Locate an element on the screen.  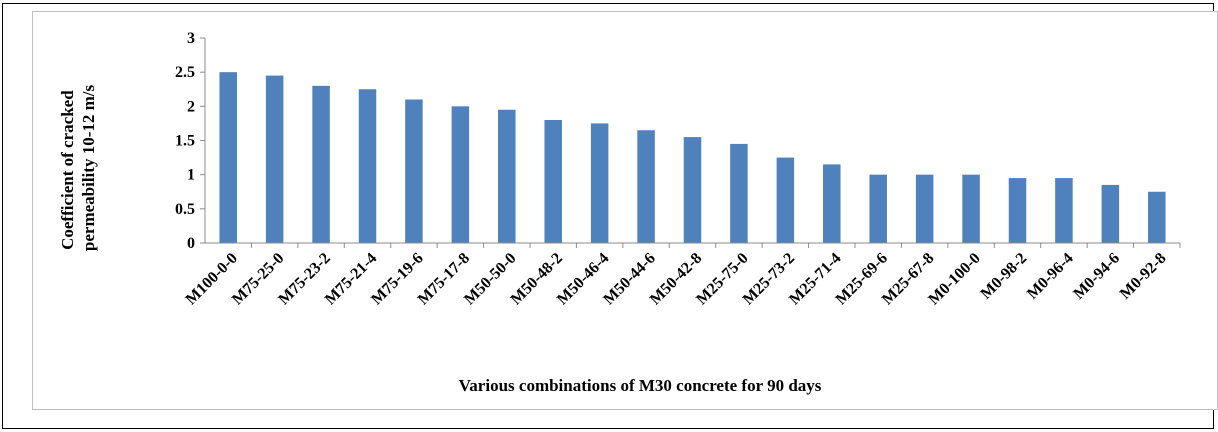
y-tick-label: 0 is located at coordinates (191, 243).